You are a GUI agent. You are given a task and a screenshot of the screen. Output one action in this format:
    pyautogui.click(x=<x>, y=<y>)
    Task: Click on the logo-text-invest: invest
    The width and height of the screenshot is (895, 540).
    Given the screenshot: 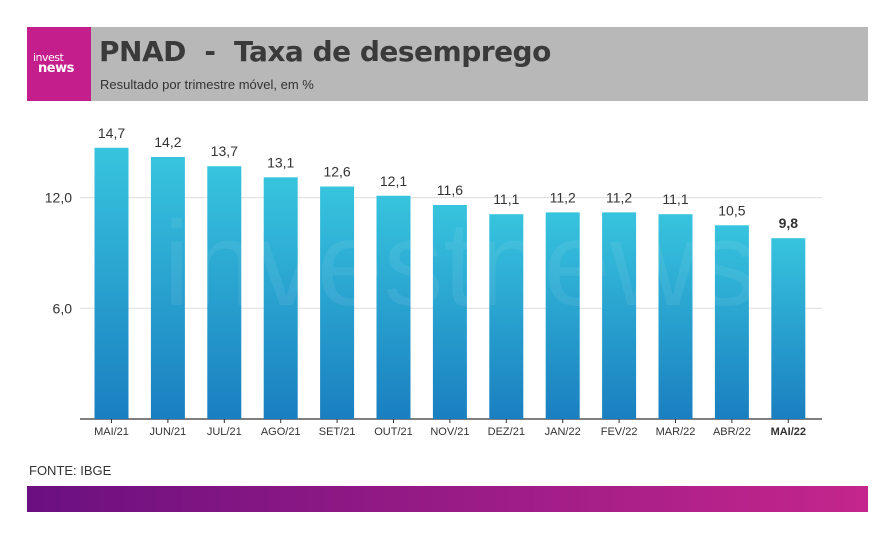 What is the action you would take?
    pyautogui.click(x=48, y=57)
    